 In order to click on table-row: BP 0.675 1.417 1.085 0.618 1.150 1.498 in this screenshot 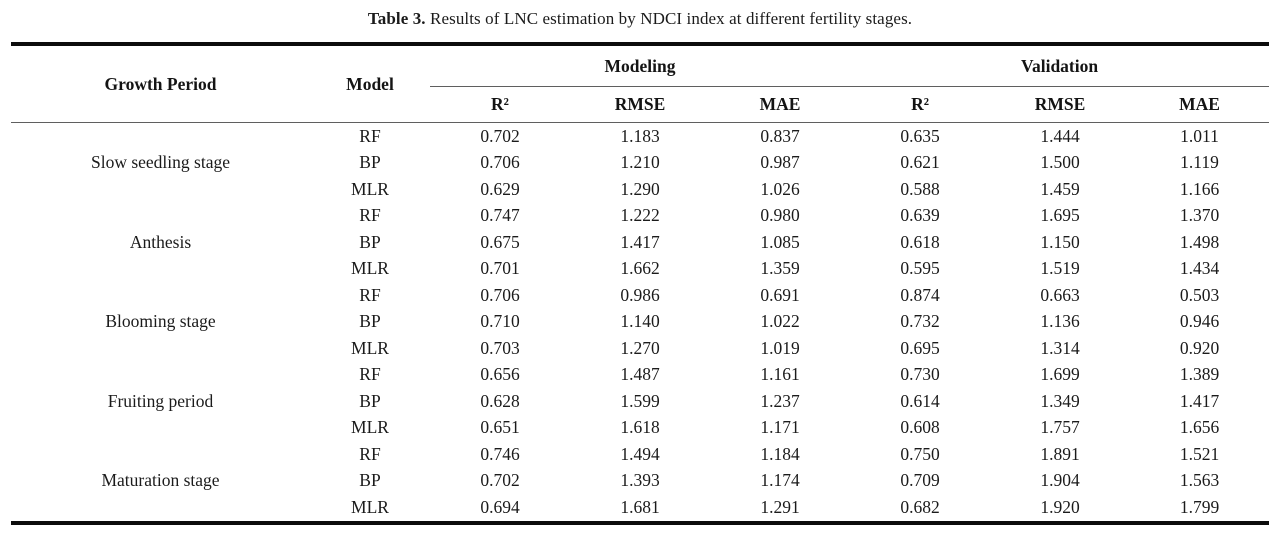, I will do `click(640, 242)`.